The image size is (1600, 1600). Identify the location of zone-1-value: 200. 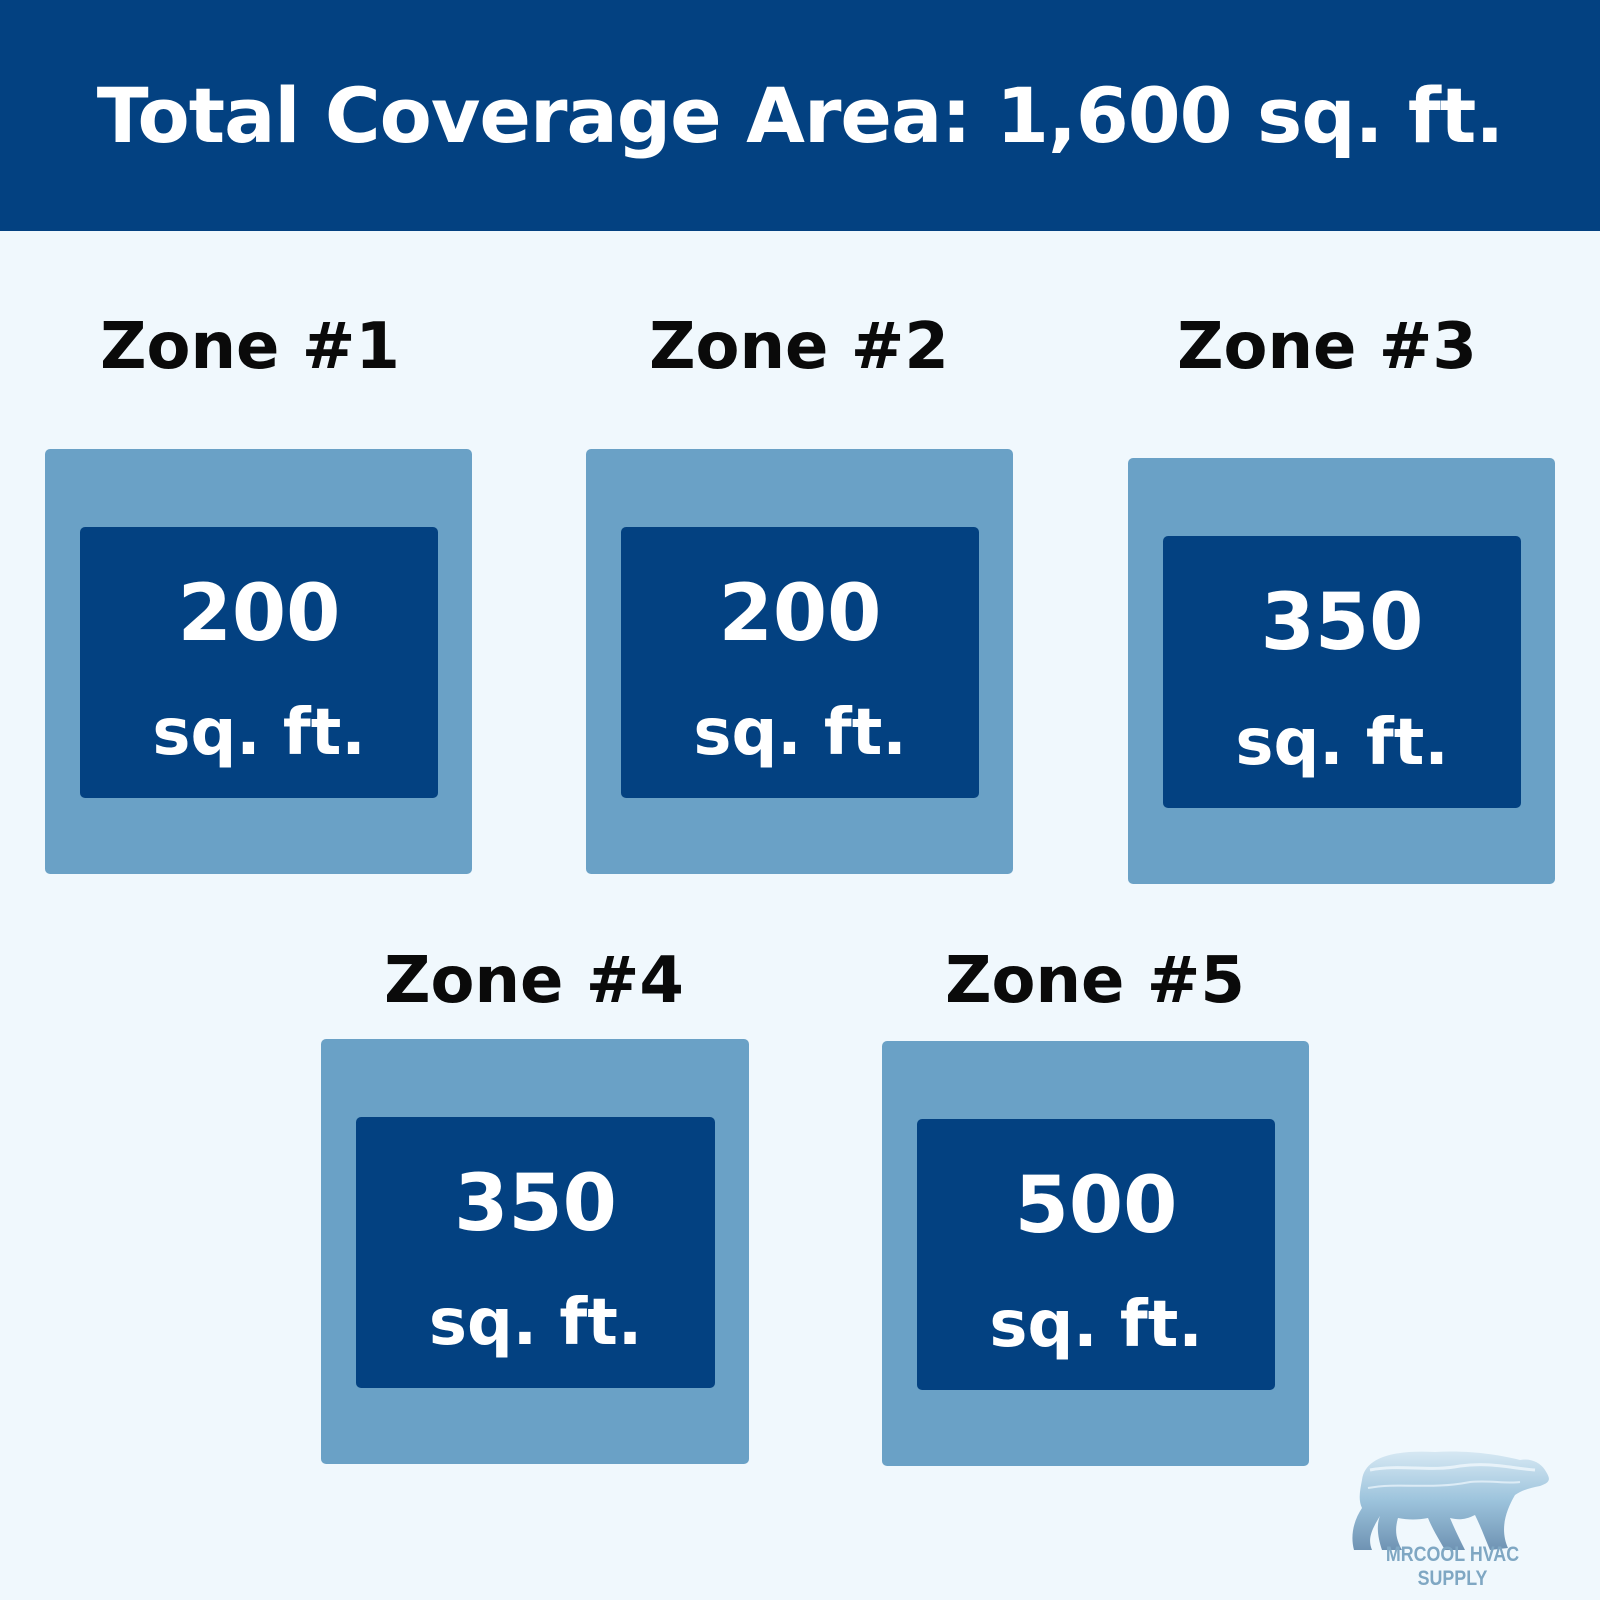
(259, 613).